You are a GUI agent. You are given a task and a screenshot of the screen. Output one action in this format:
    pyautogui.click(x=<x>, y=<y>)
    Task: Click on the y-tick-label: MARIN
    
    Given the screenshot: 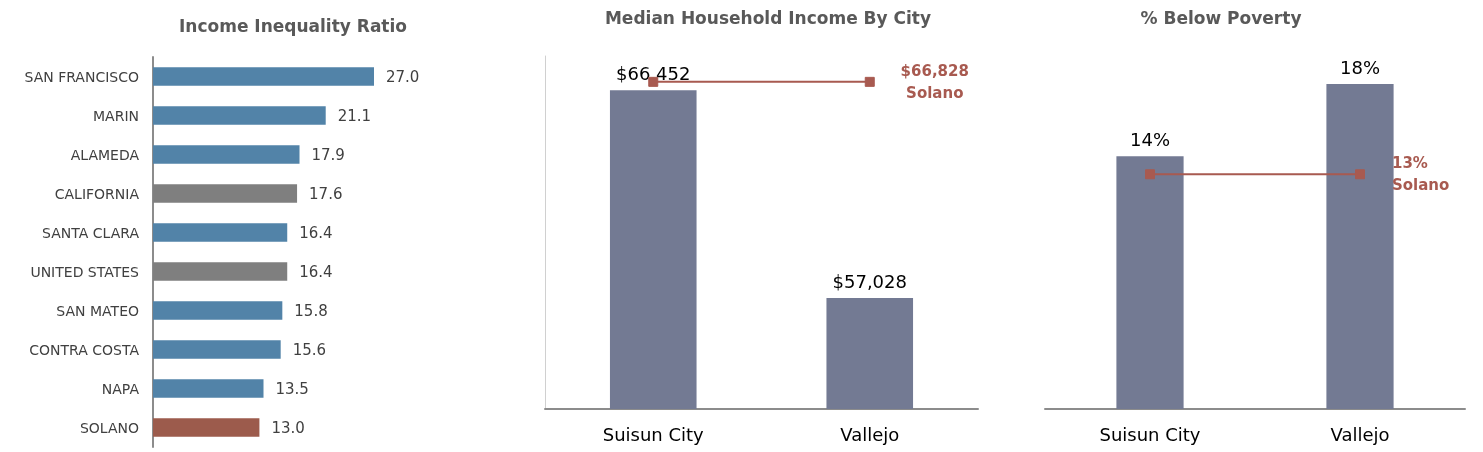 What is the action you would take?
    pyautogui.click(x=116, y=115)
    